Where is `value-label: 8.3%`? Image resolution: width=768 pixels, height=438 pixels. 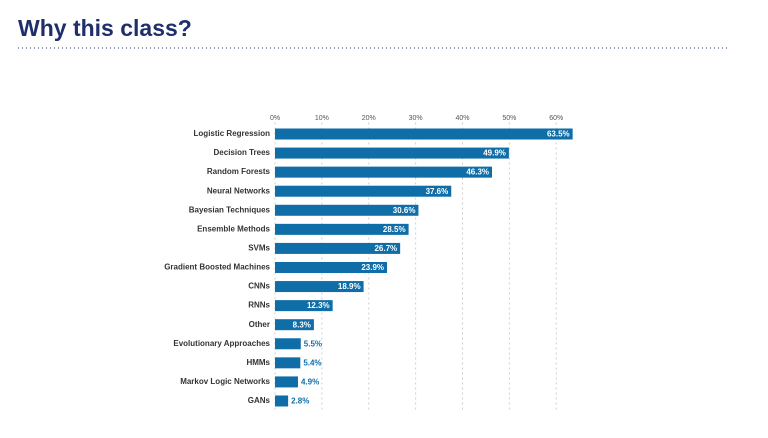
value-label: 8.3% is located at coordinates (302, 324).